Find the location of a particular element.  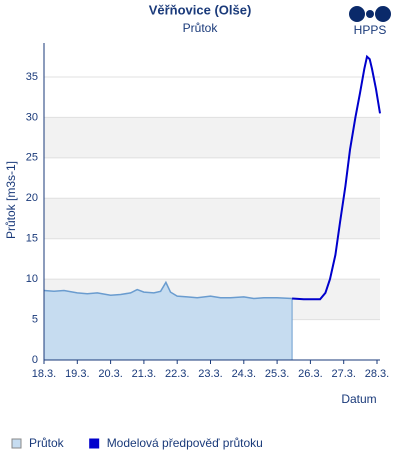

y-tick-label: 20 is located at coordinates (32, 198).